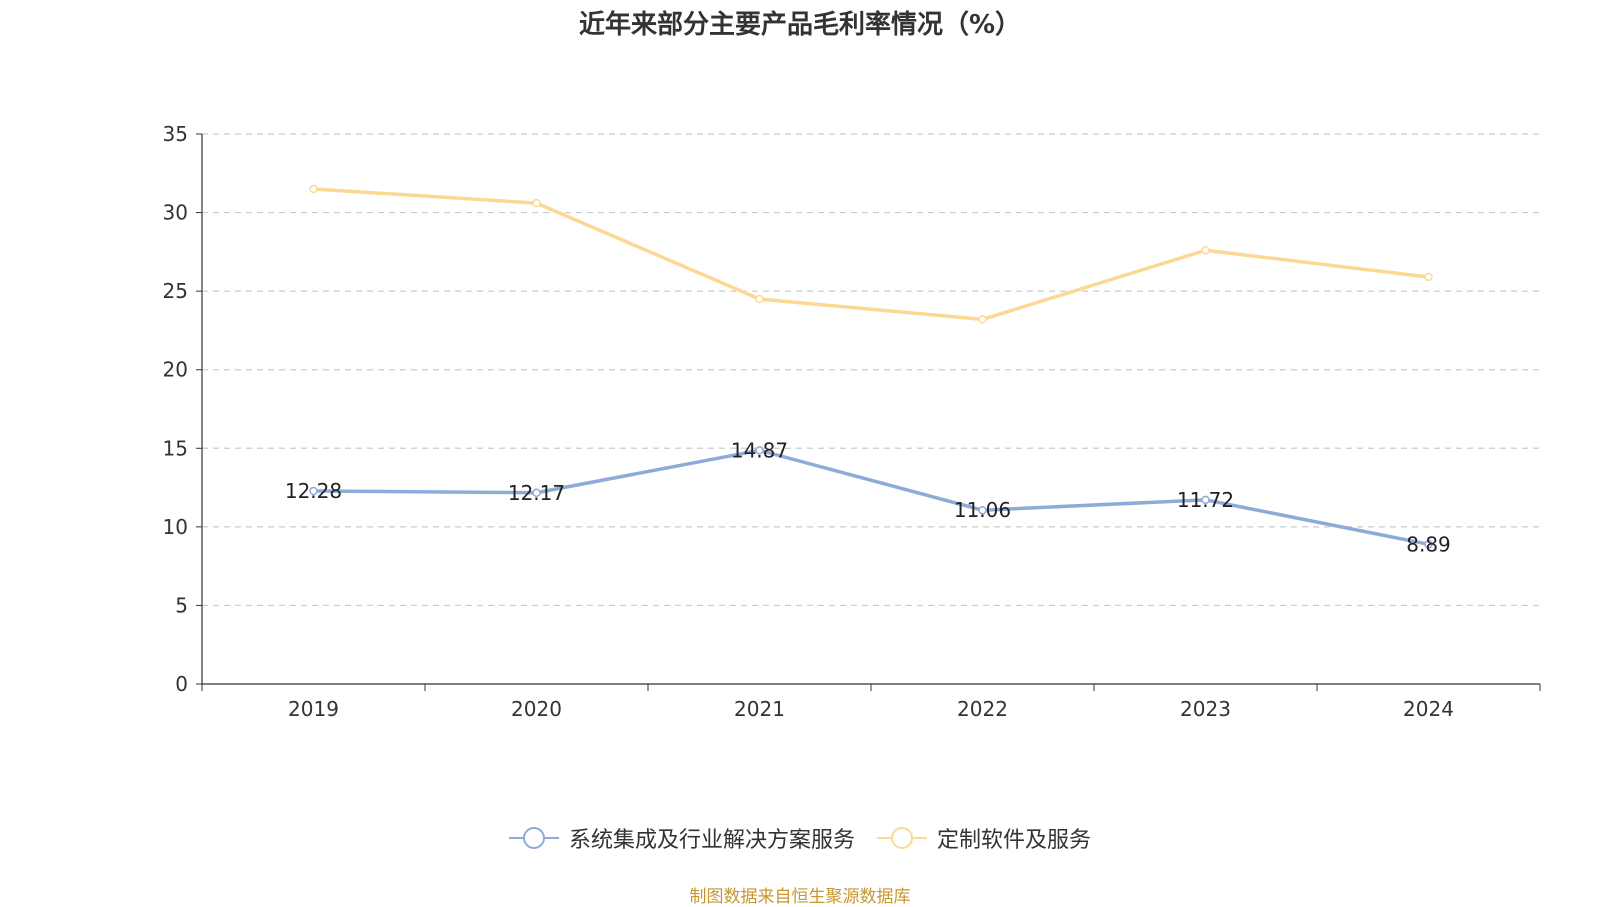 The height and width of the screenshot is (907, 1600). I want to click on data-label: 12.17, so click(536, 493).